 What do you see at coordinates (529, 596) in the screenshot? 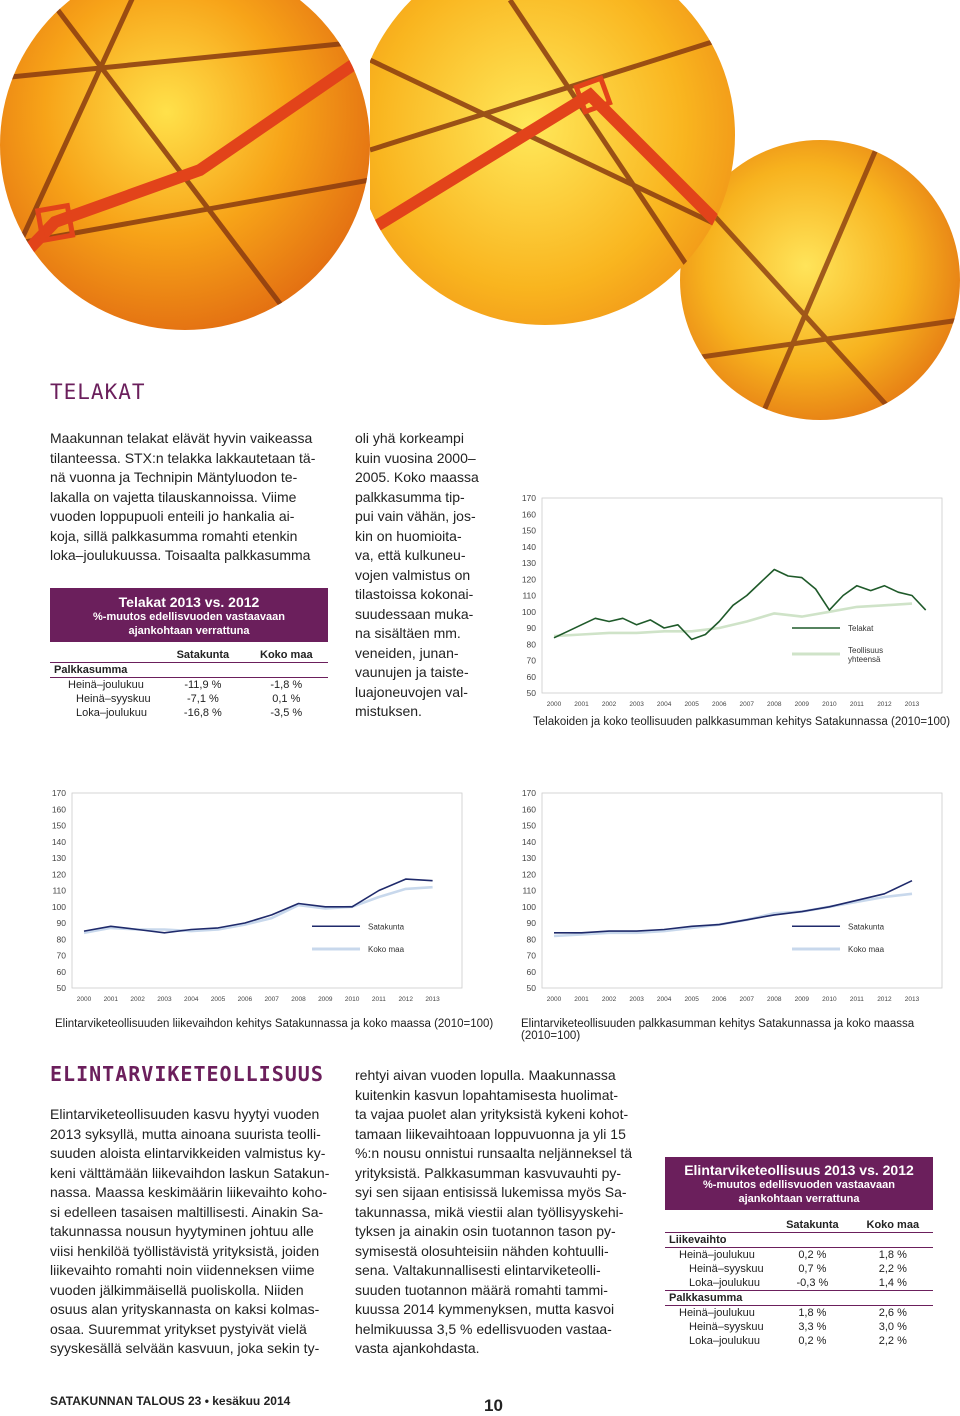
I see `y-tick-label: 110` at bounding box center [529, 596].